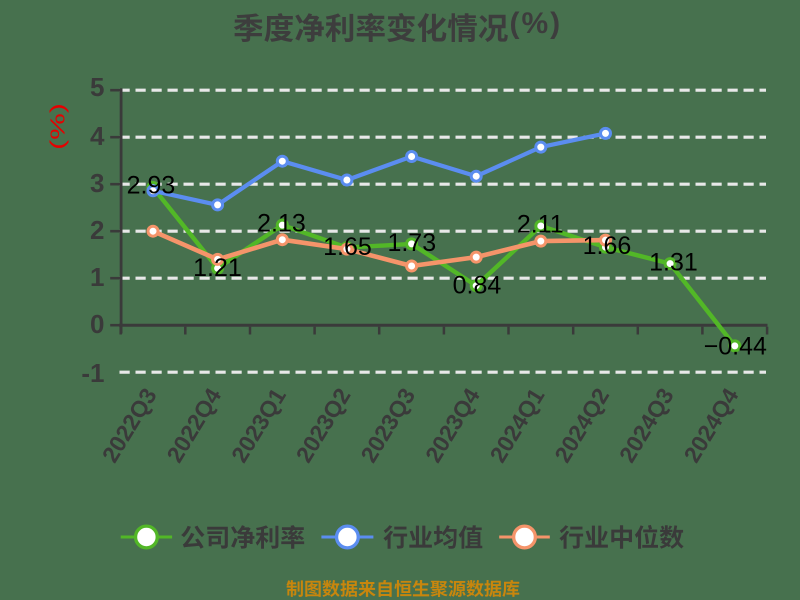 The image size is (800, 600). Describe the element at coordinates (281, 223) in the screenshot. I see `svg-text: 2.13` at that location.